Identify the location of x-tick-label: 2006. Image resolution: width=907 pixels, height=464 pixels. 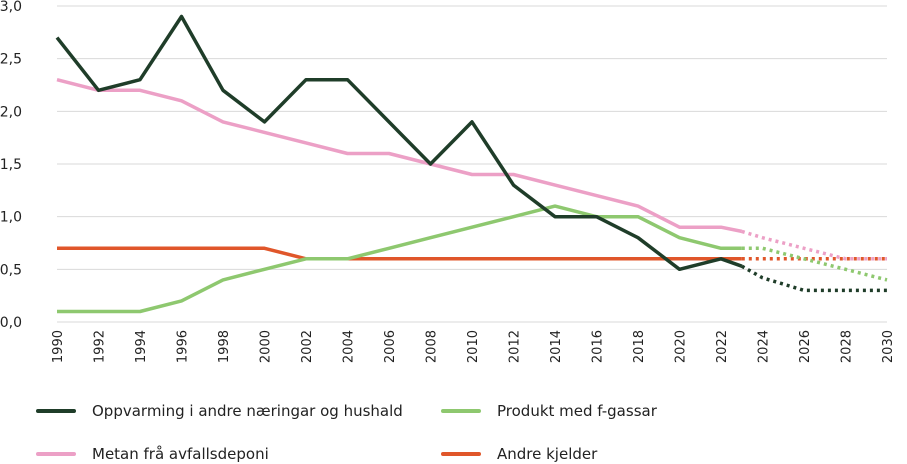
(390, 346).